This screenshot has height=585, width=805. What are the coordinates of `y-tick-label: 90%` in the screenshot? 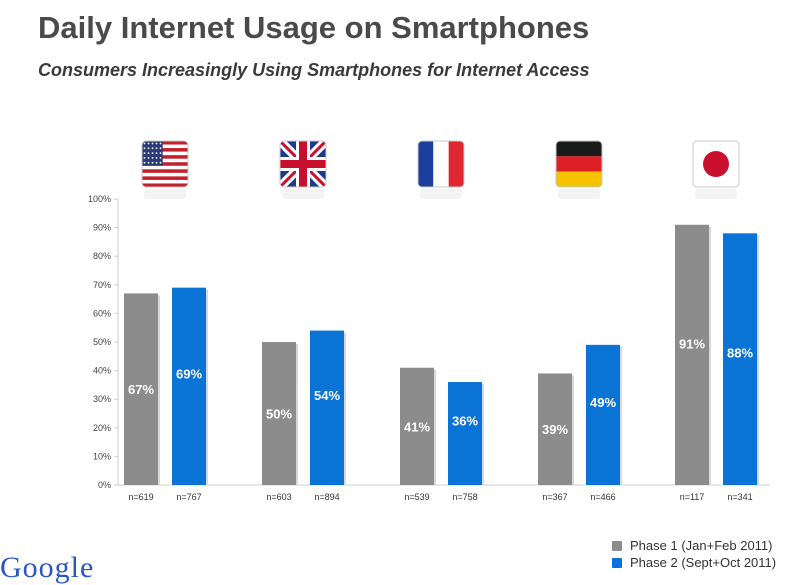 It's located at (102, 228).